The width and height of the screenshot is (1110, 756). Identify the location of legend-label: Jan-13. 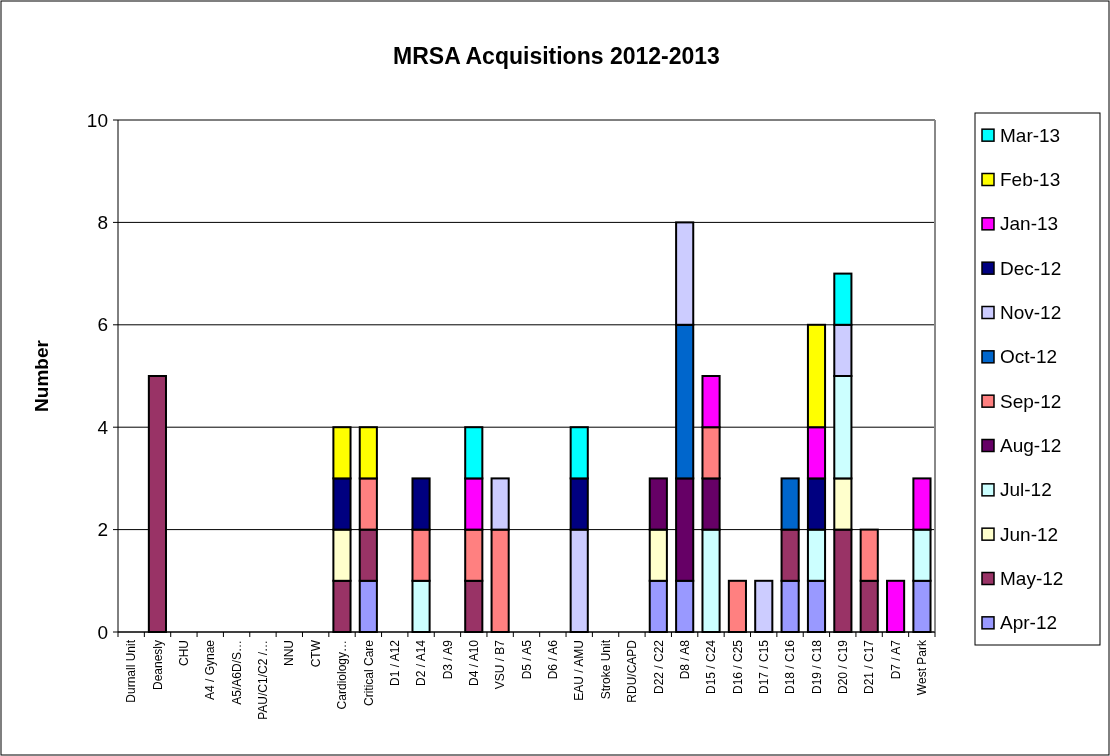
(1029, 224).